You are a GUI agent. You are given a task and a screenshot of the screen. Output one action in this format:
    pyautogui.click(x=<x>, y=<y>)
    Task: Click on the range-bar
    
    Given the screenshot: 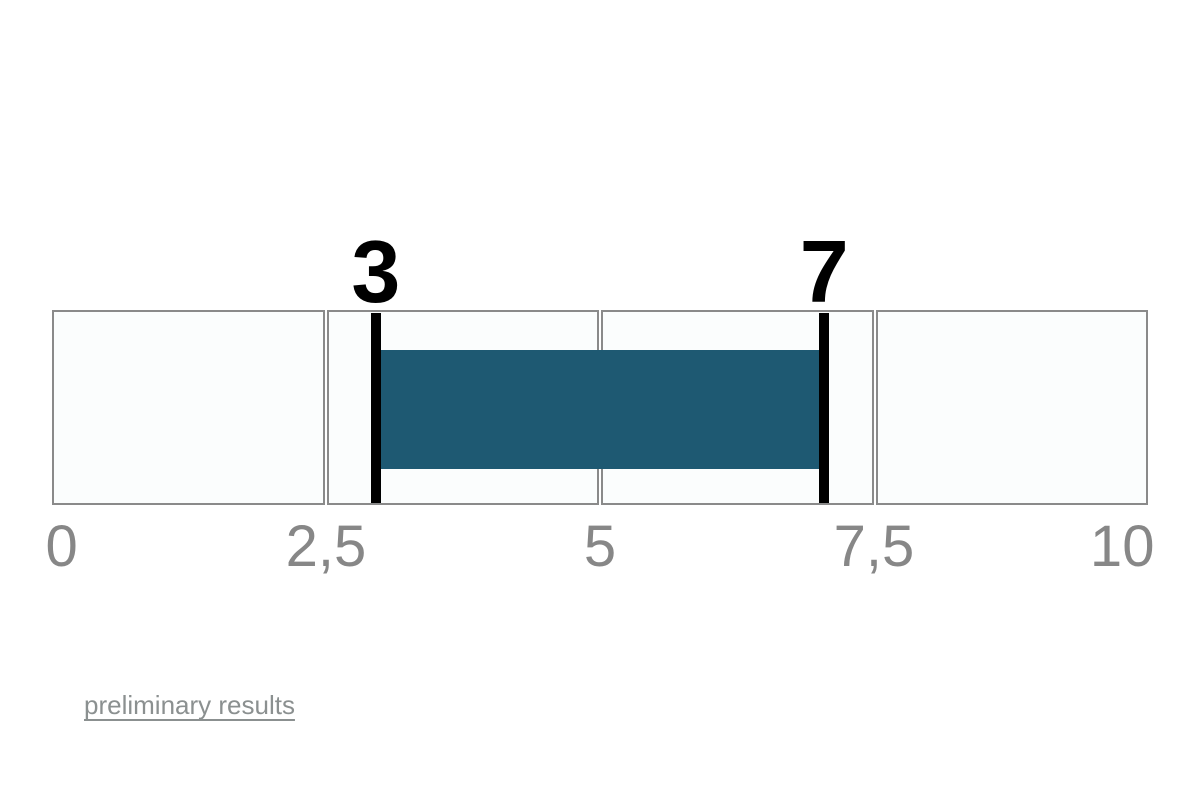 What is the action you would take?
    pyautogui.click(x=600, y=409)
    